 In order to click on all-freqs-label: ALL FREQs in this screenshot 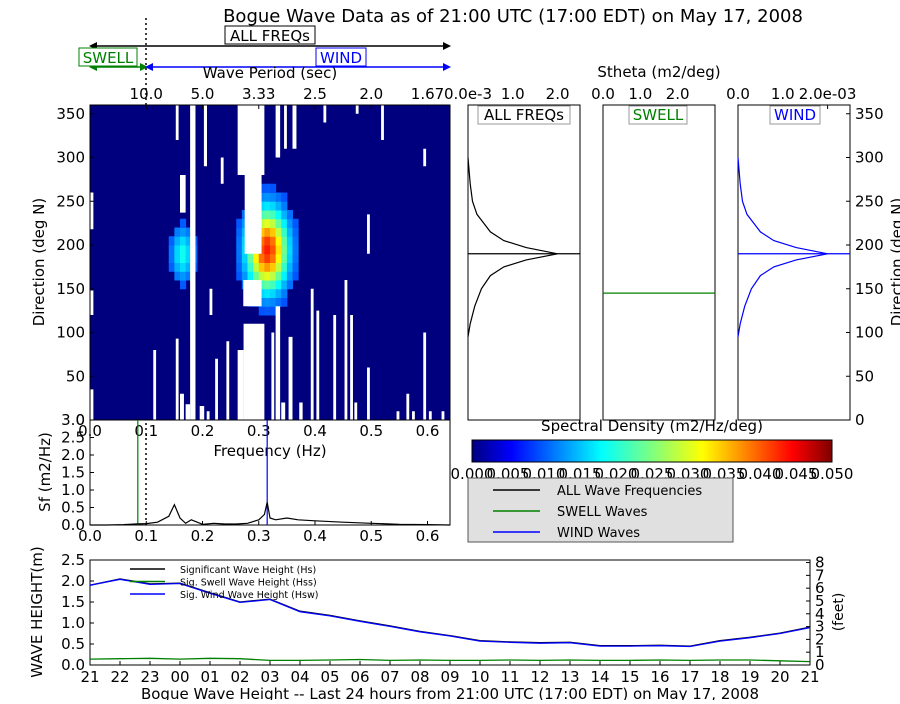, I will do `click(270, 36)`.